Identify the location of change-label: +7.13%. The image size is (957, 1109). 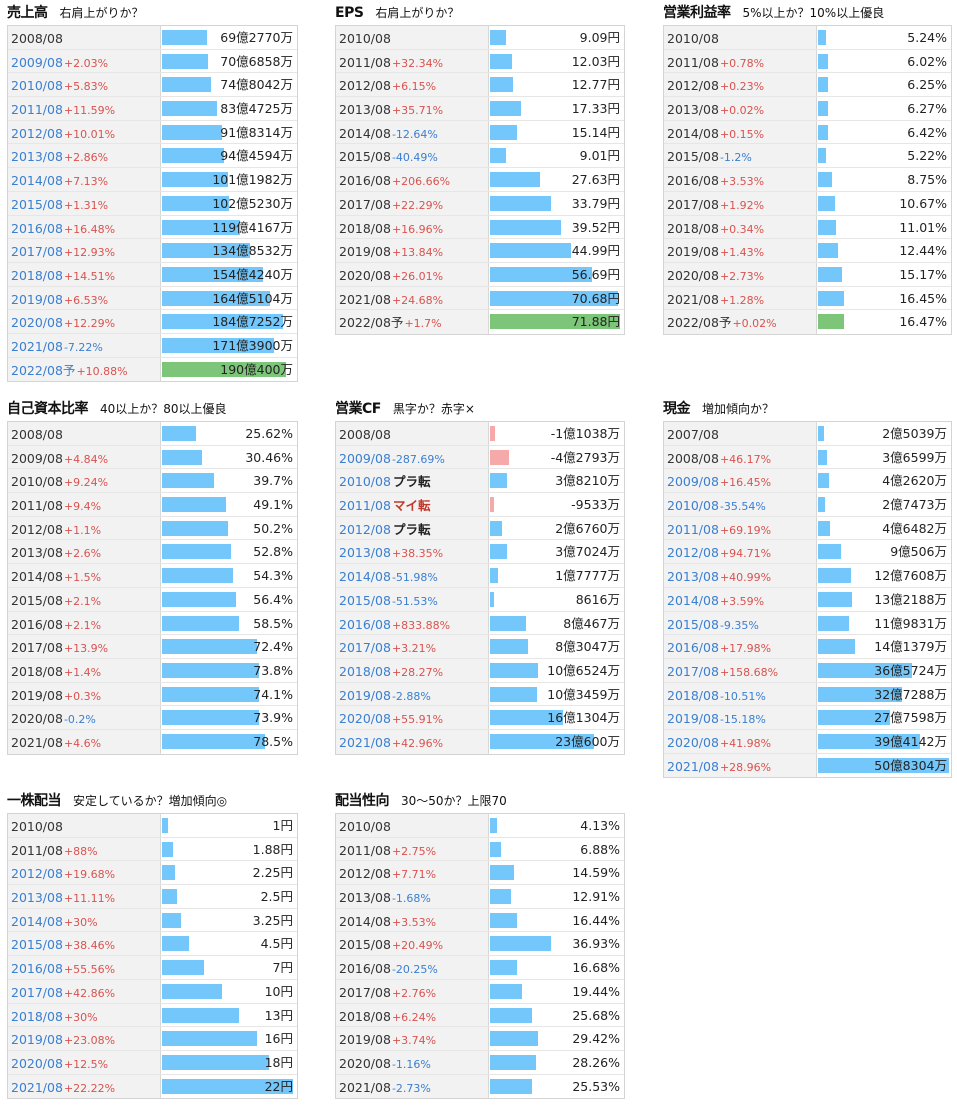
(86, 182).